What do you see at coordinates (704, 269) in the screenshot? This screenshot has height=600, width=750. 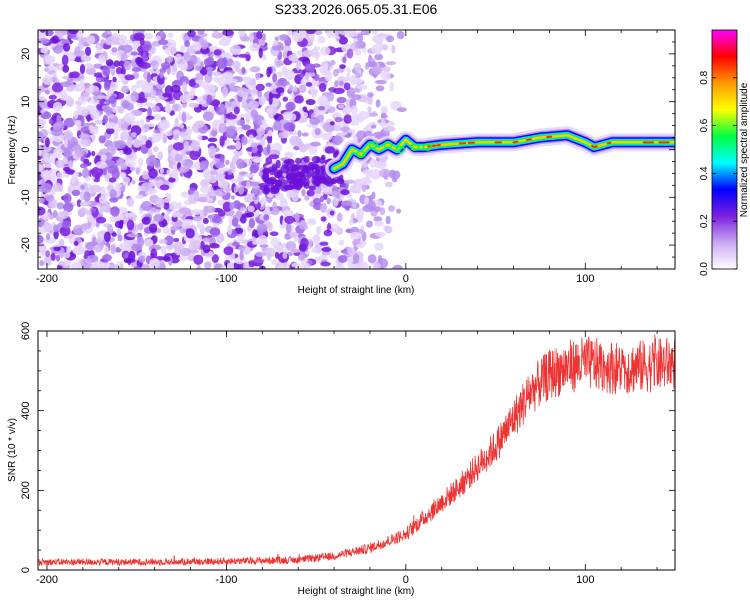 I see `colorbar-tick-label: 0.0` at bounding box center [704, 269].